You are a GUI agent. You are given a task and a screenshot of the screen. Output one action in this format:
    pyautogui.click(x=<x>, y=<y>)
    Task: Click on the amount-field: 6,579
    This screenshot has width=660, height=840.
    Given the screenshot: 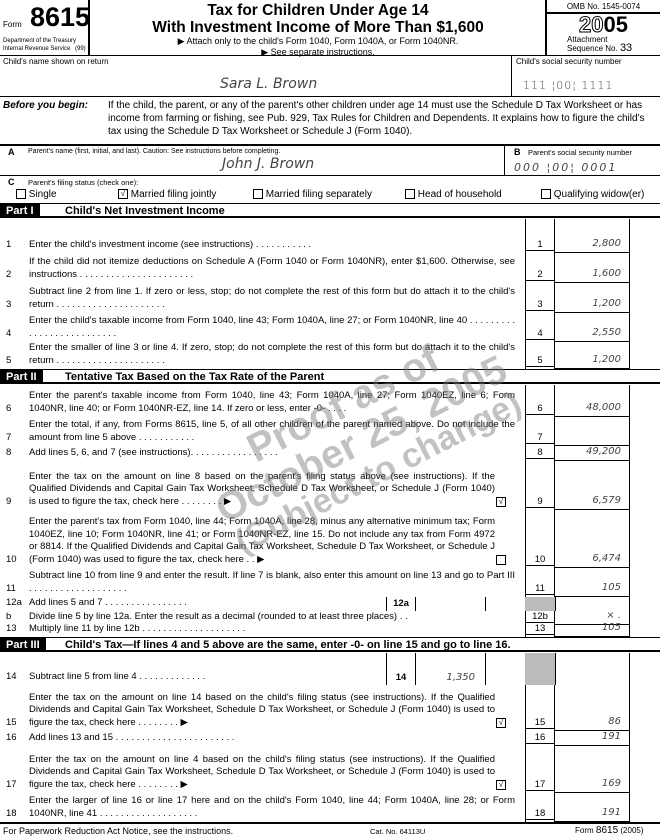 What is the action you would take?
    pyautogui.click(x=592, y=485)
    